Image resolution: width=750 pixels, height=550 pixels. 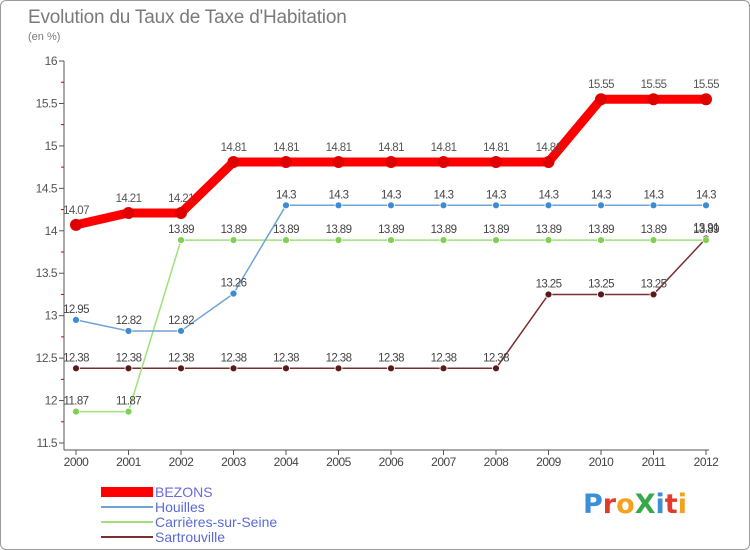 What do you see at coordinates (444, 462) in the screenshot?
I see `x-tick-label: 2007` at bounding box center [444, 462].